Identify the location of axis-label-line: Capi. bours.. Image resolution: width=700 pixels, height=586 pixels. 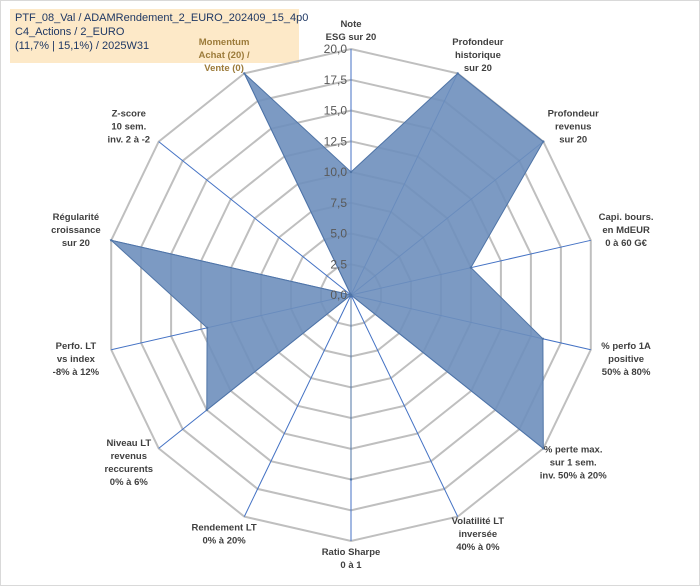
(626, 217).